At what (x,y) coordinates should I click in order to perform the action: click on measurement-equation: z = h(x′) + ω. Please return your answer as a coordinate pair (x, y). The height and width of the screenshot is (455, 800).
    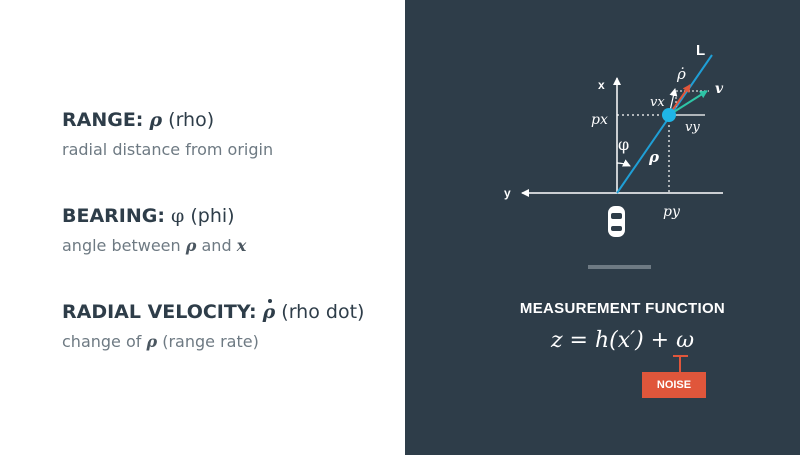
    Looking at the image, I should click on (622, 340).